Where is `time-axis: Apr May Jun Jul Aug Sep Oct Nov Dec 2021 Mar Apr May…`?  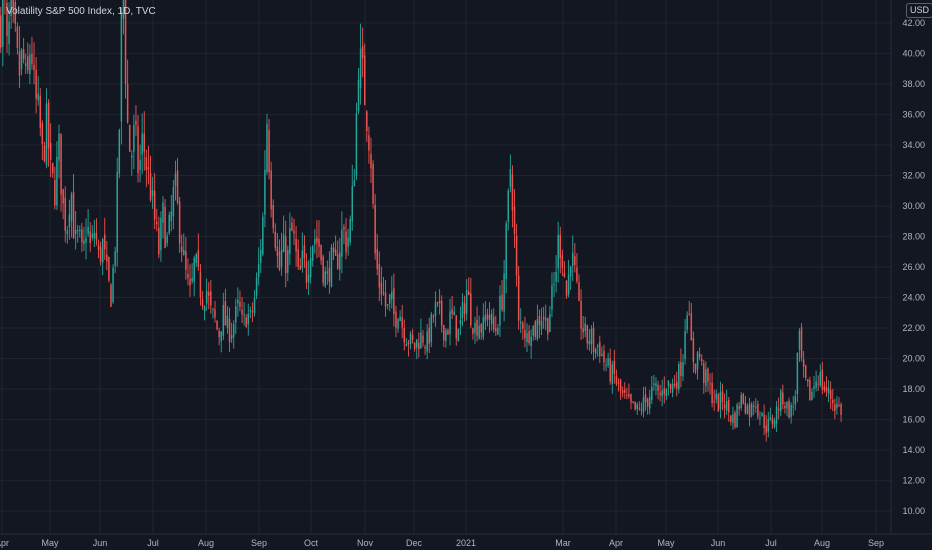 time-axis: Apr May Jun Jul Aug Sep Oct Nov Dec 2021 Mar Apr May… is located at coordinates (442, 543).